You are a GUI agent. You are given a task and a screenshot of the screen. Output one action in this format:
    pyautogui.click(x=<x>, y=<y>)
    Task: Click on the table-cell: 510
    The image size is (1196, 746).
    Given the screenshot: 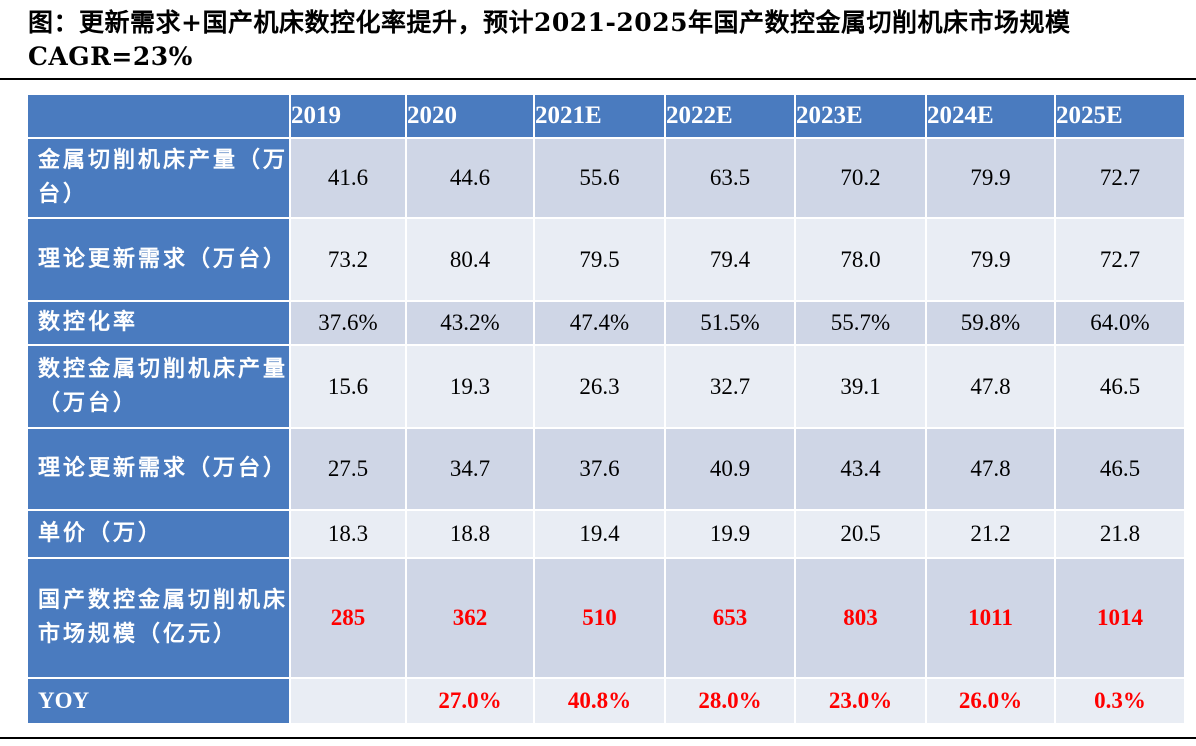 What is the action you would take?
    pyautogui.click(x=599, y=618)
    